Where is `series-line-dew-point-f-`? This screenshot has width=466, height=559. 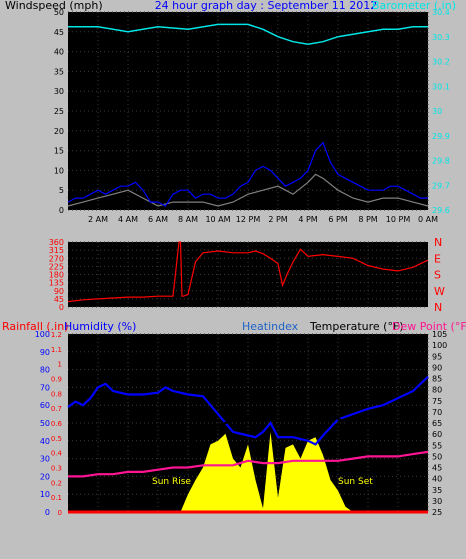
series-line-dew-point-f- is located at coordinates (248, 464).